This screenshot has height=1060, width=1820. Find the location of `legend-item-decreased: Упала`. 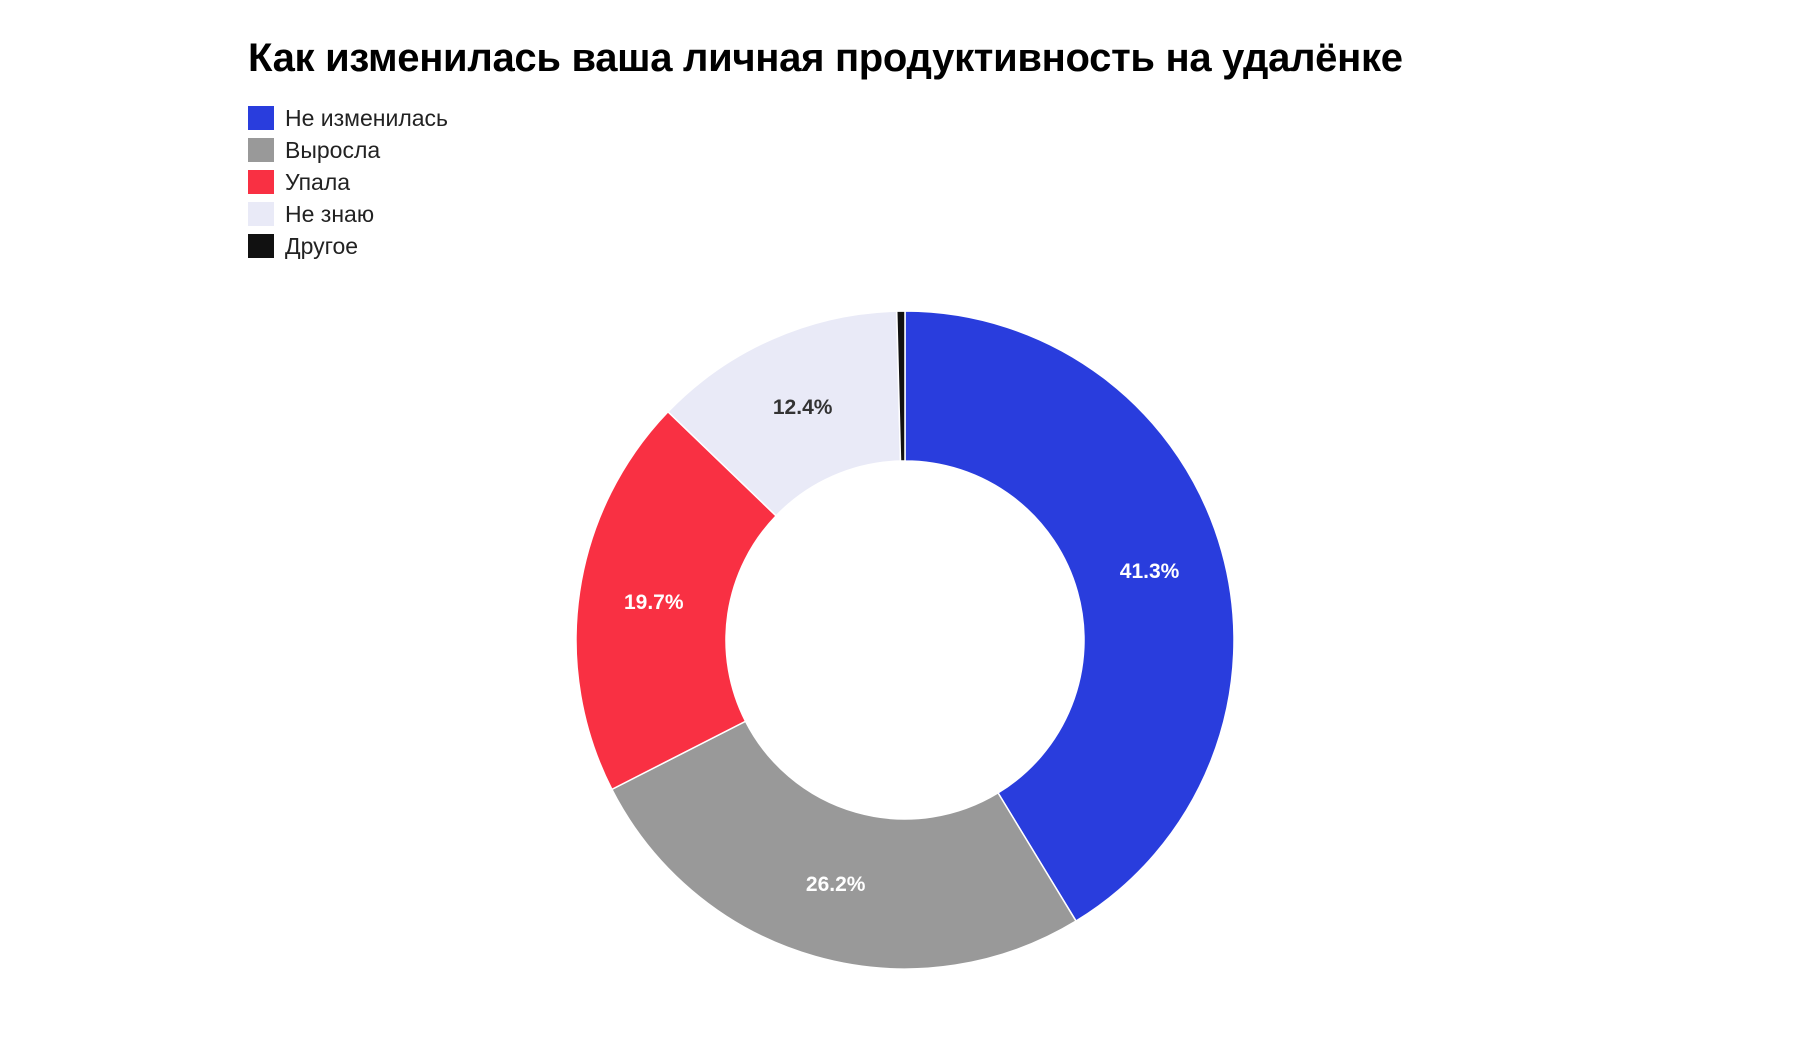

legend-item-decreased: Упала is located at coordinates (348, 182).